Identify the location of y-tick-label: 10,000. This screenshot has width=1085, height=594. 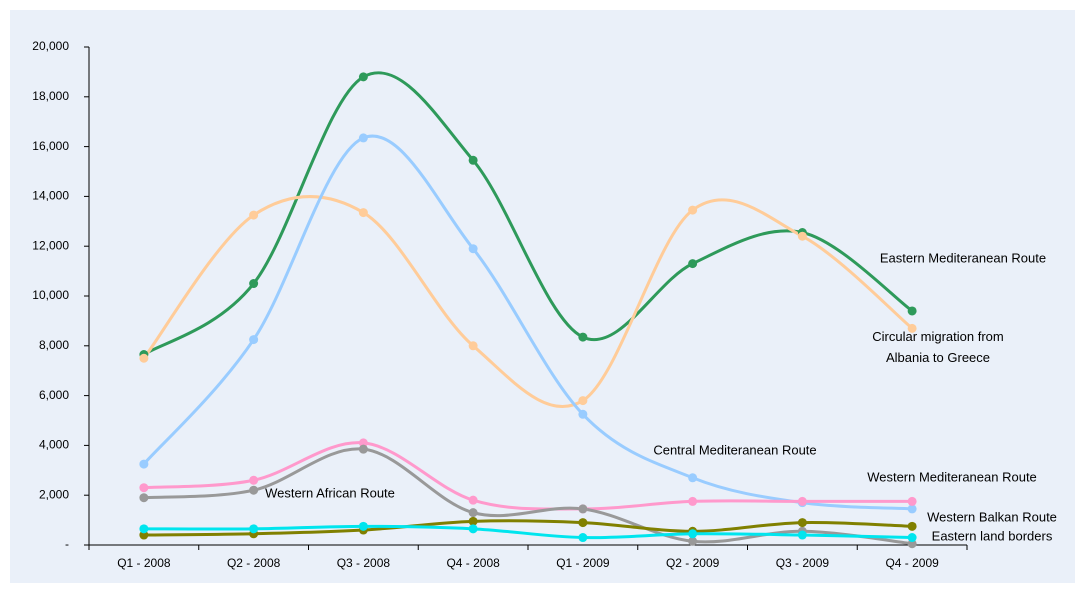
(50, 295).